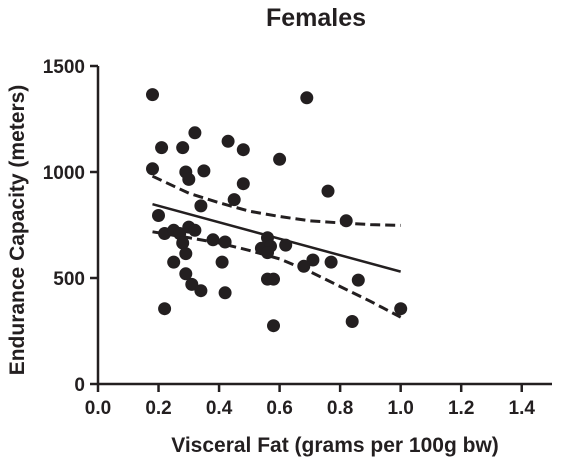 The width and height of the screenshot is (580, 461). I want to click on lower-confidence-band, so click(277, 274).